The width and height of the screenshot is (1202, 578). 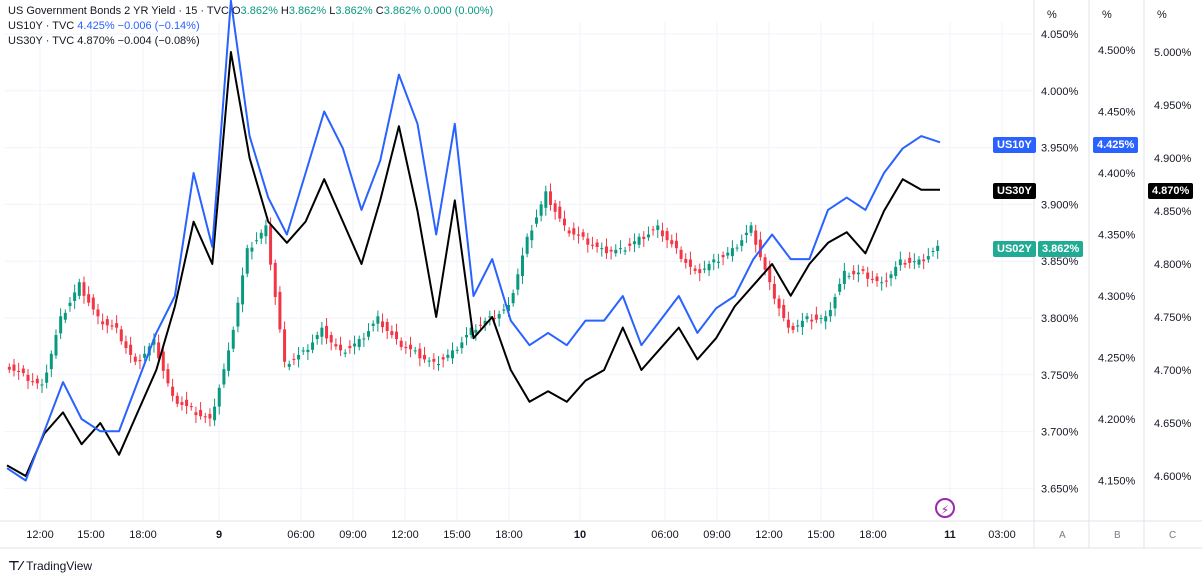 I want to click on b-tick-label: 4.300%, so click(x=1117, y=297).